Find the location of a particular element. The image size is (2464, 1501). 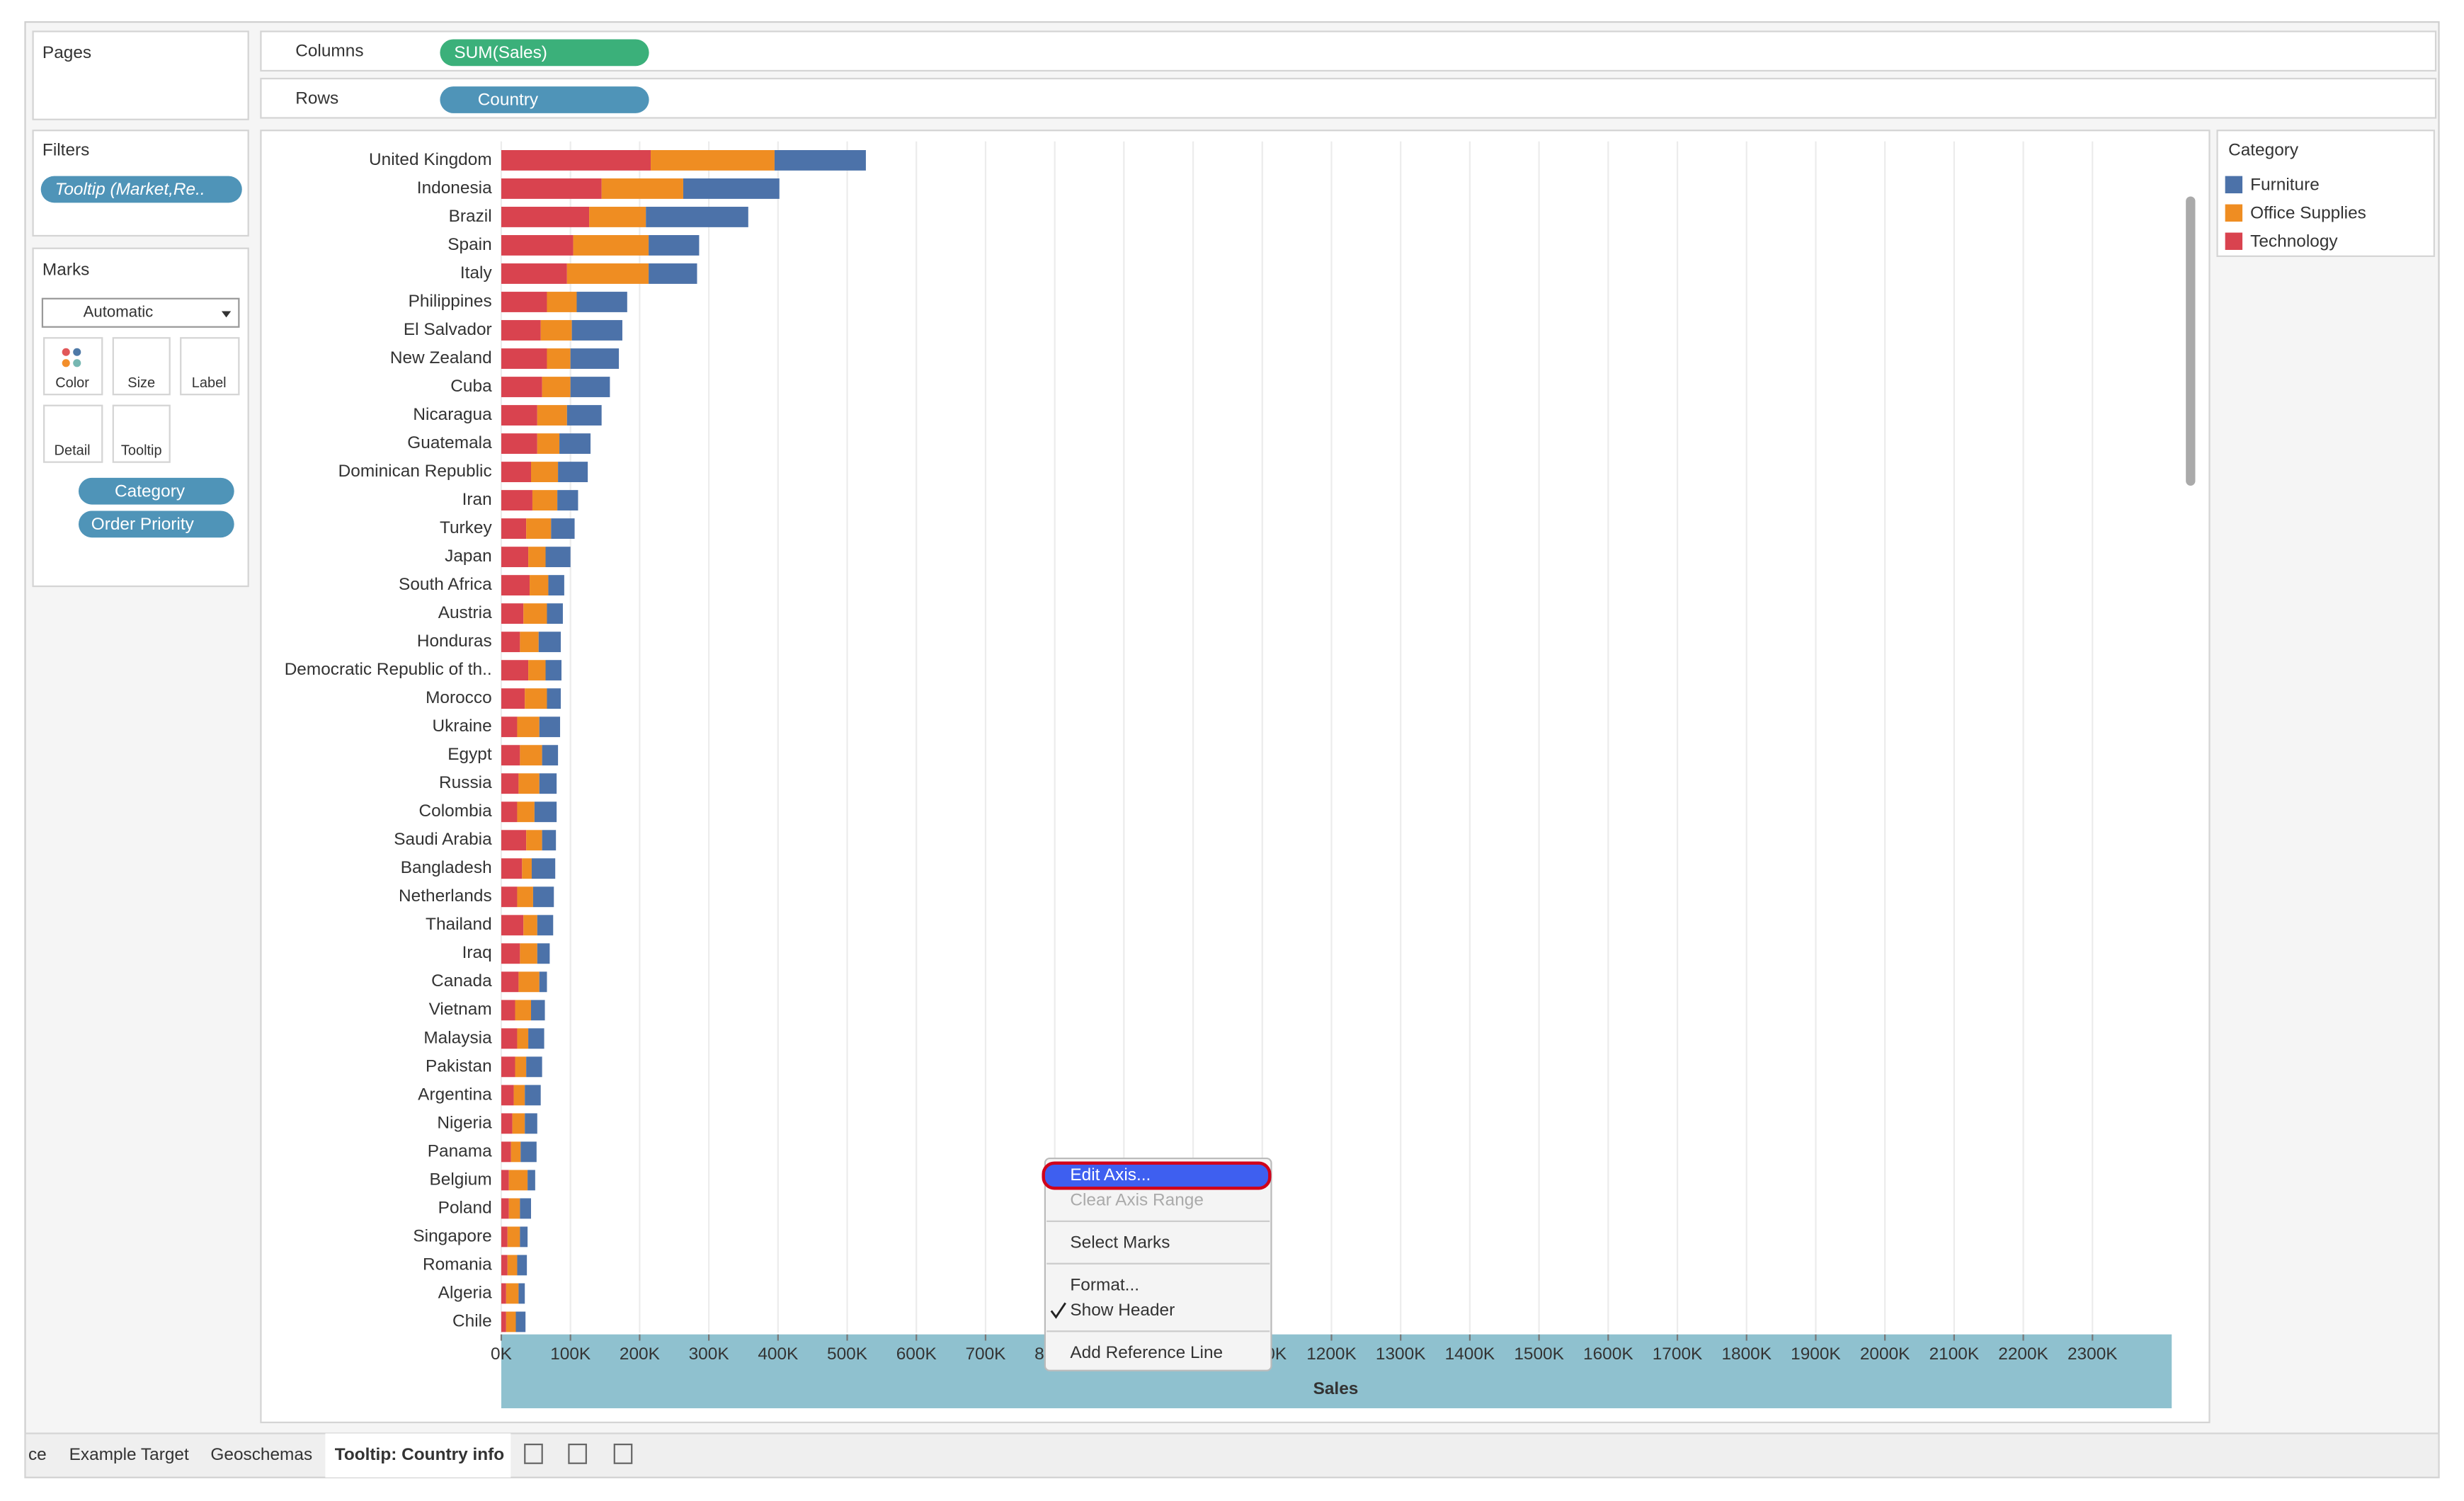

rows-pill is located at coordinates (545, 99).